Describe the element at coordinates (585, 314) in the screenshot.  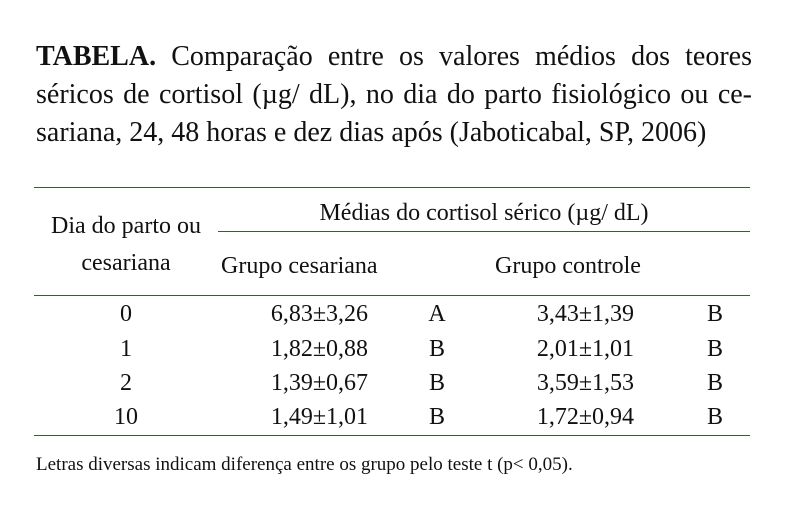
I see `ctrl-value-cell: 3,43±1,39` at that location.